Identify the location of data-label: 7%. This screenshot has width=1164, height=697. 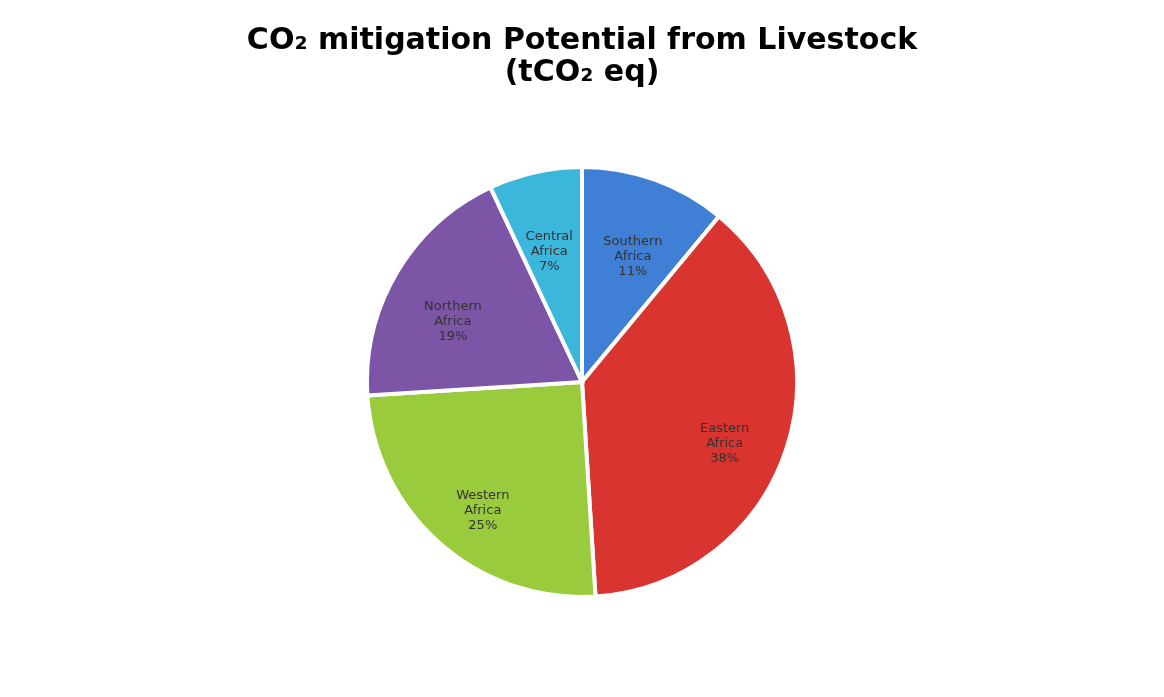
(549, 265).